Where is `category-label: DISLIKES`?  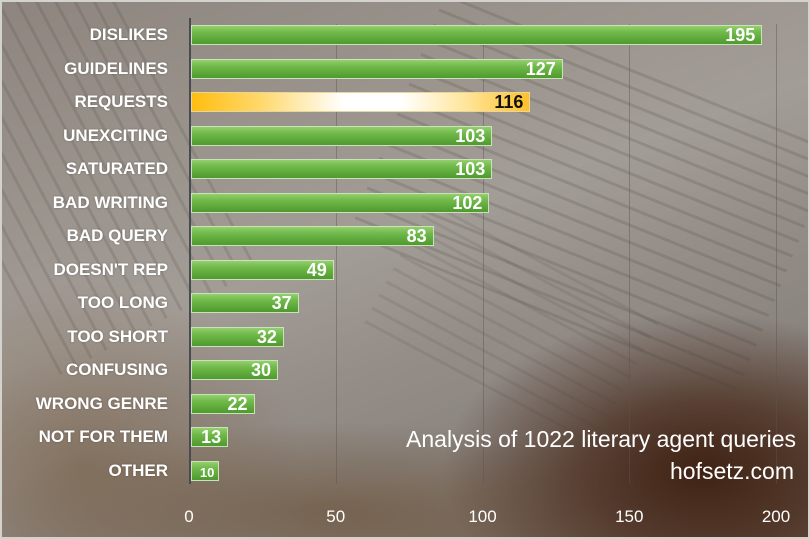 category-label: DISLIKES is located at coordinates (128, 34).